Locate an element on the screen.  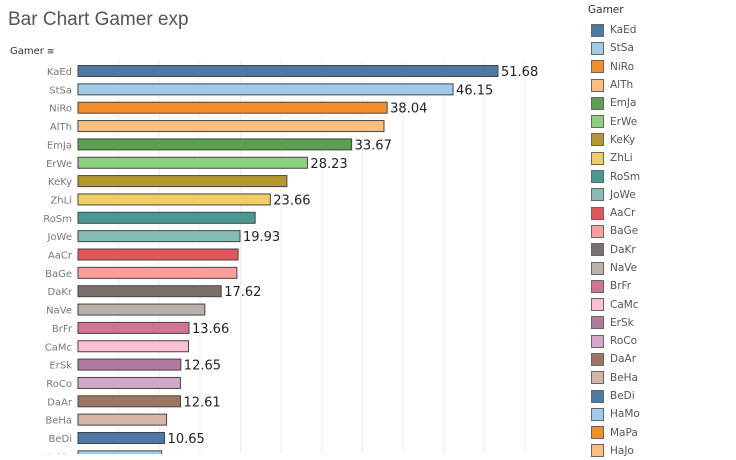
legend-label: EmJa is located at coordinates (623, 103).